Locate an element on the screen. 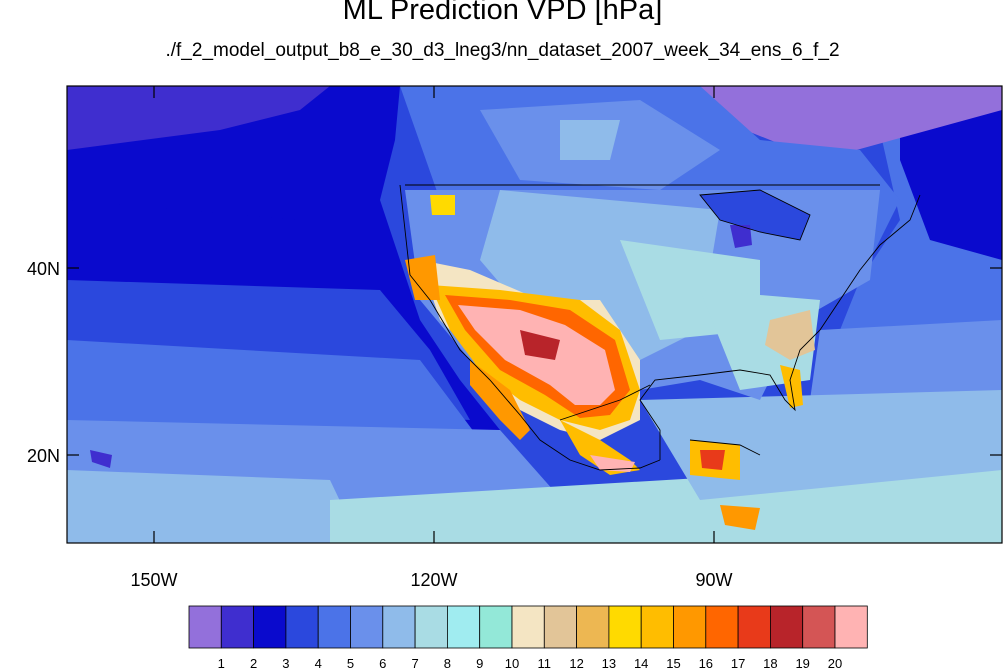  colorbar-label: 2 is located at coordinates (253, 663).